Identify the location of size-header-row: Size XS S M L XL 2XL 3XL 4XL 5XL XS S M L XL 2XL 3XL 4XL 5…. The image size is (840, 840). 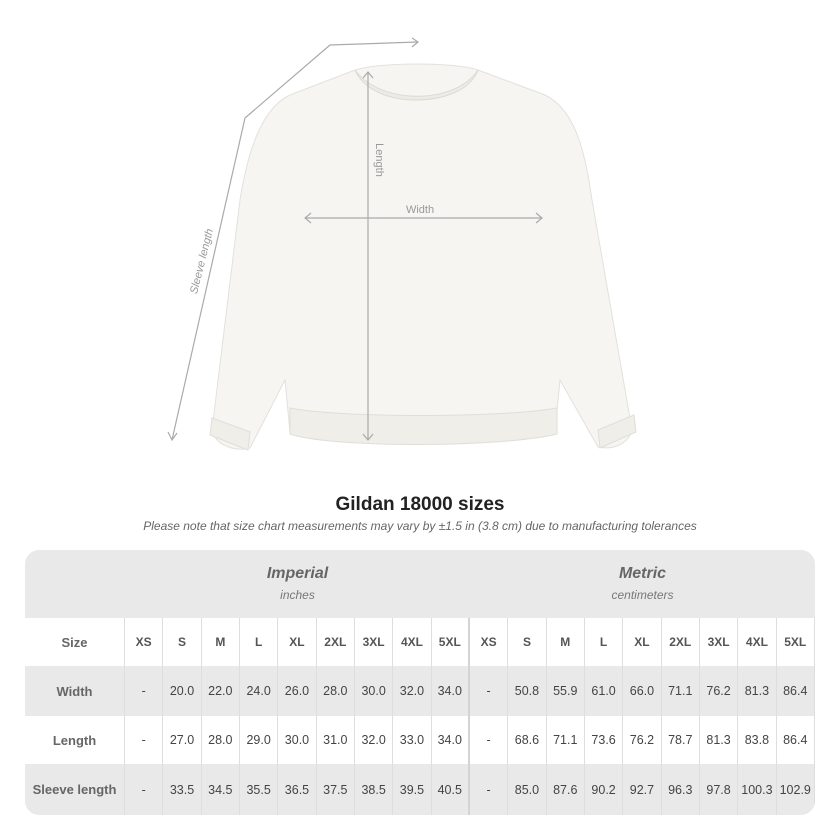
(420, 642).